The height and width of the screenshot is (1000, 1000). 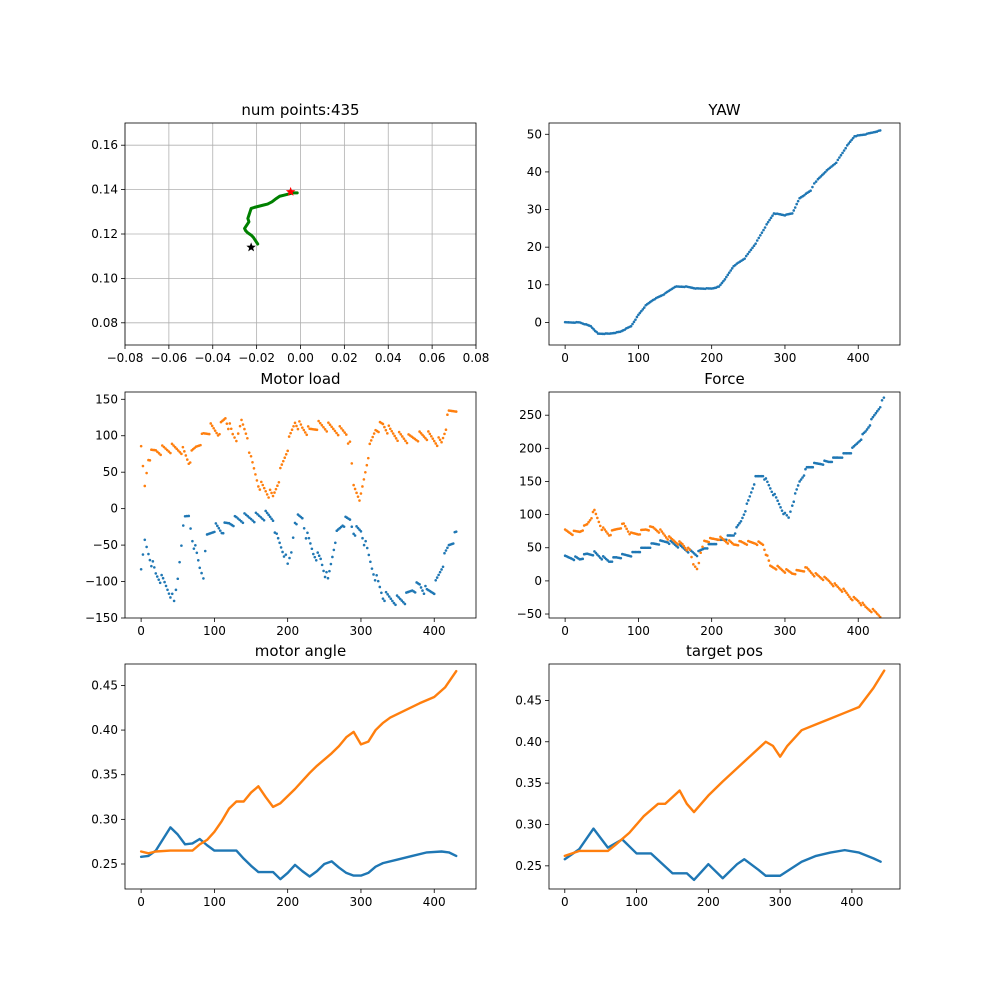 I want to click on y-tick-label: 30, so click(x=534, y=210).